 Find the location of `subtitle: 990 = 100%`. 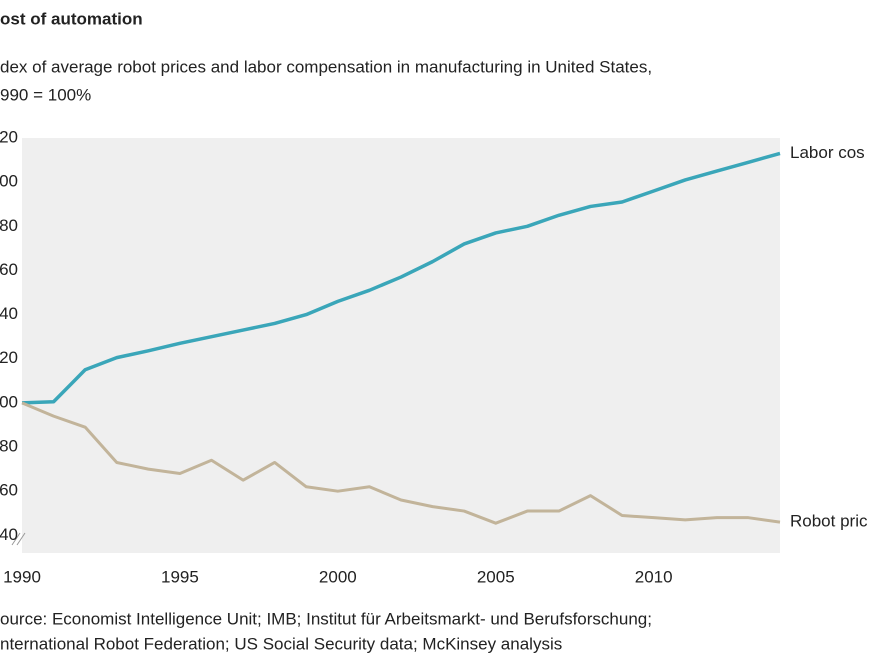

subtitle: 990 = 100% is located at coordinates (45, 94).